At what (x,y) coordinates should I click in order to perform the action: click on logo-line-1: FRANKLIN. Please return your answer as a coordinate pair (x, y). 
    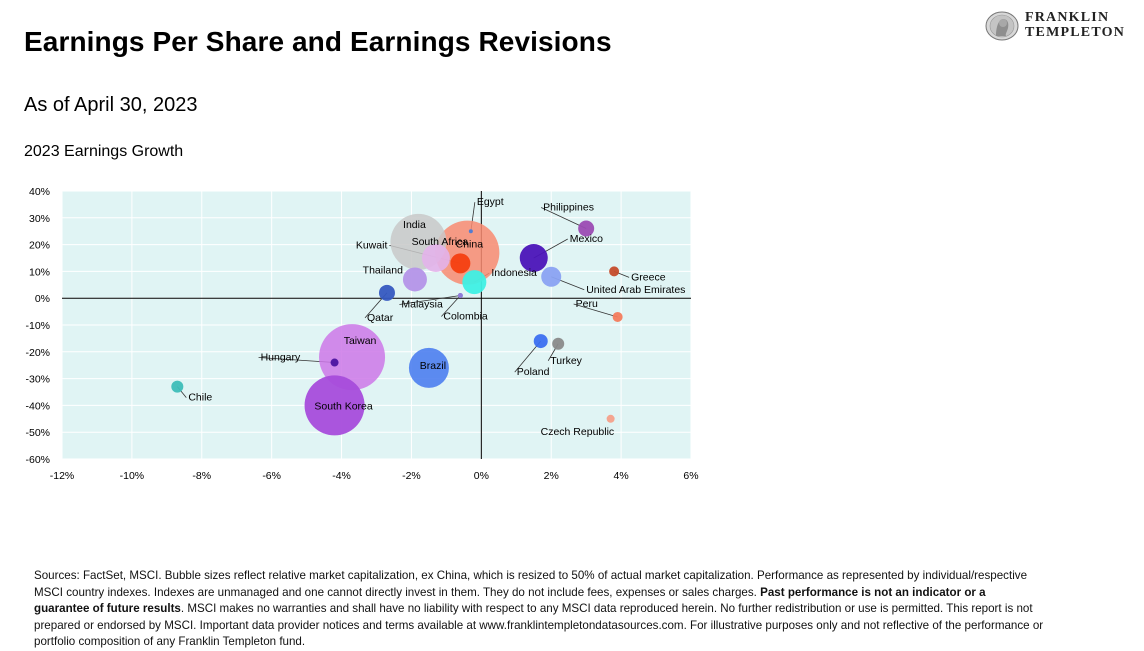
    Looking at the image, I should click on (1067, 17).